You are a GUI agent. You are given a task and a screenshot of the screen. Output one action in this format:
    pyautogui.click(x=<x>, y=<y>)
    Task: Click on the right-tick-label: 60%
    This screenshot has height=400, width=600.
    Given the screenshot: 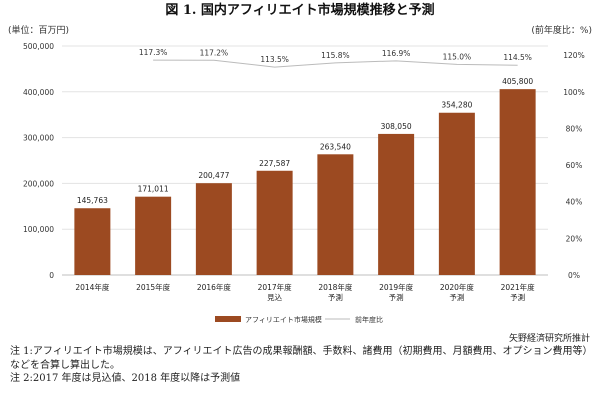 What is the action you would take?
    pyautogui.click(x=574, y=165)
    